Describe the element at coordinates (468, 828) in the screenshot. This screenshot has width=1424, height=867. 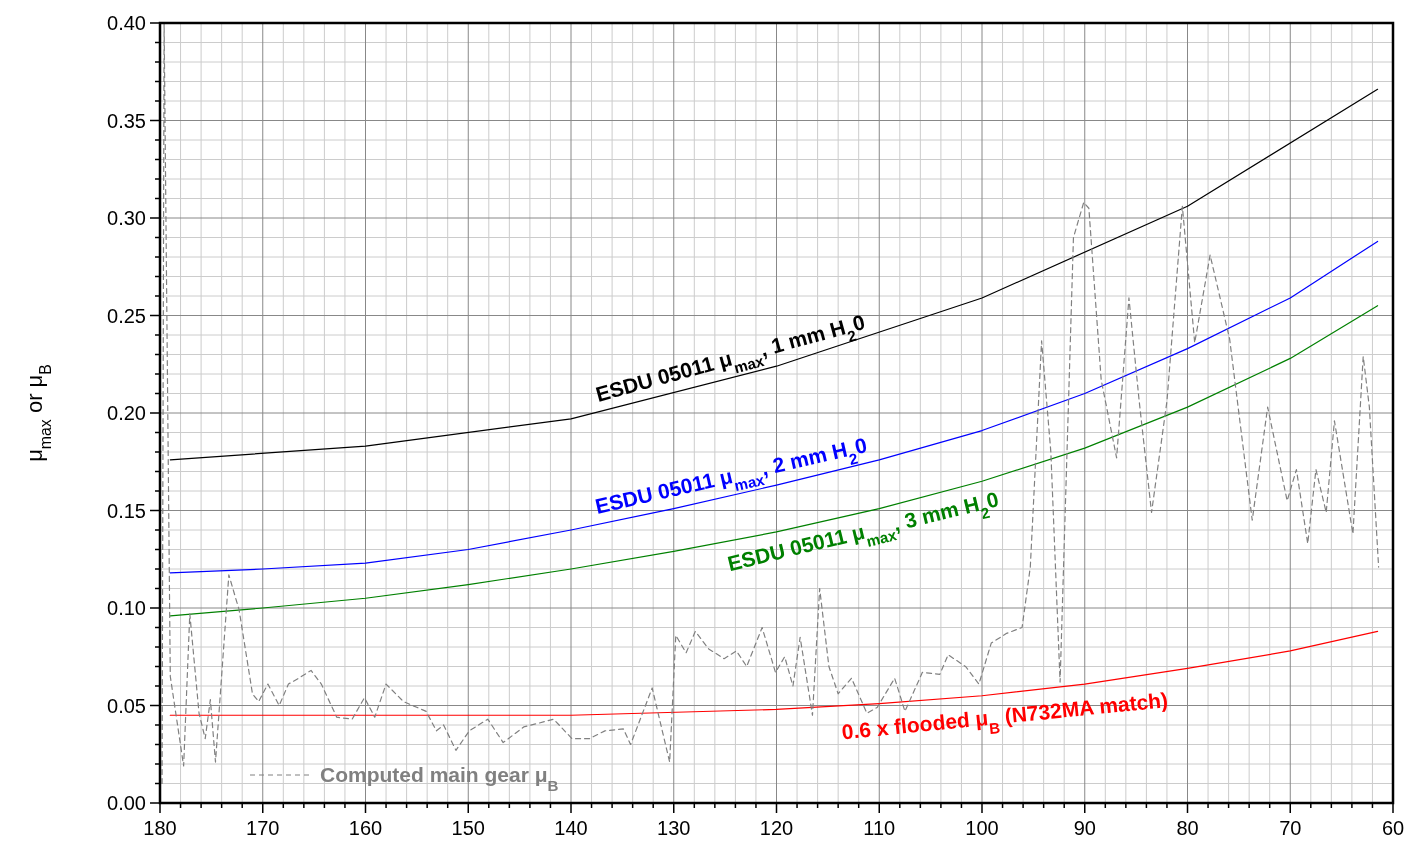
I see `x-tick-label: 150` at that location.